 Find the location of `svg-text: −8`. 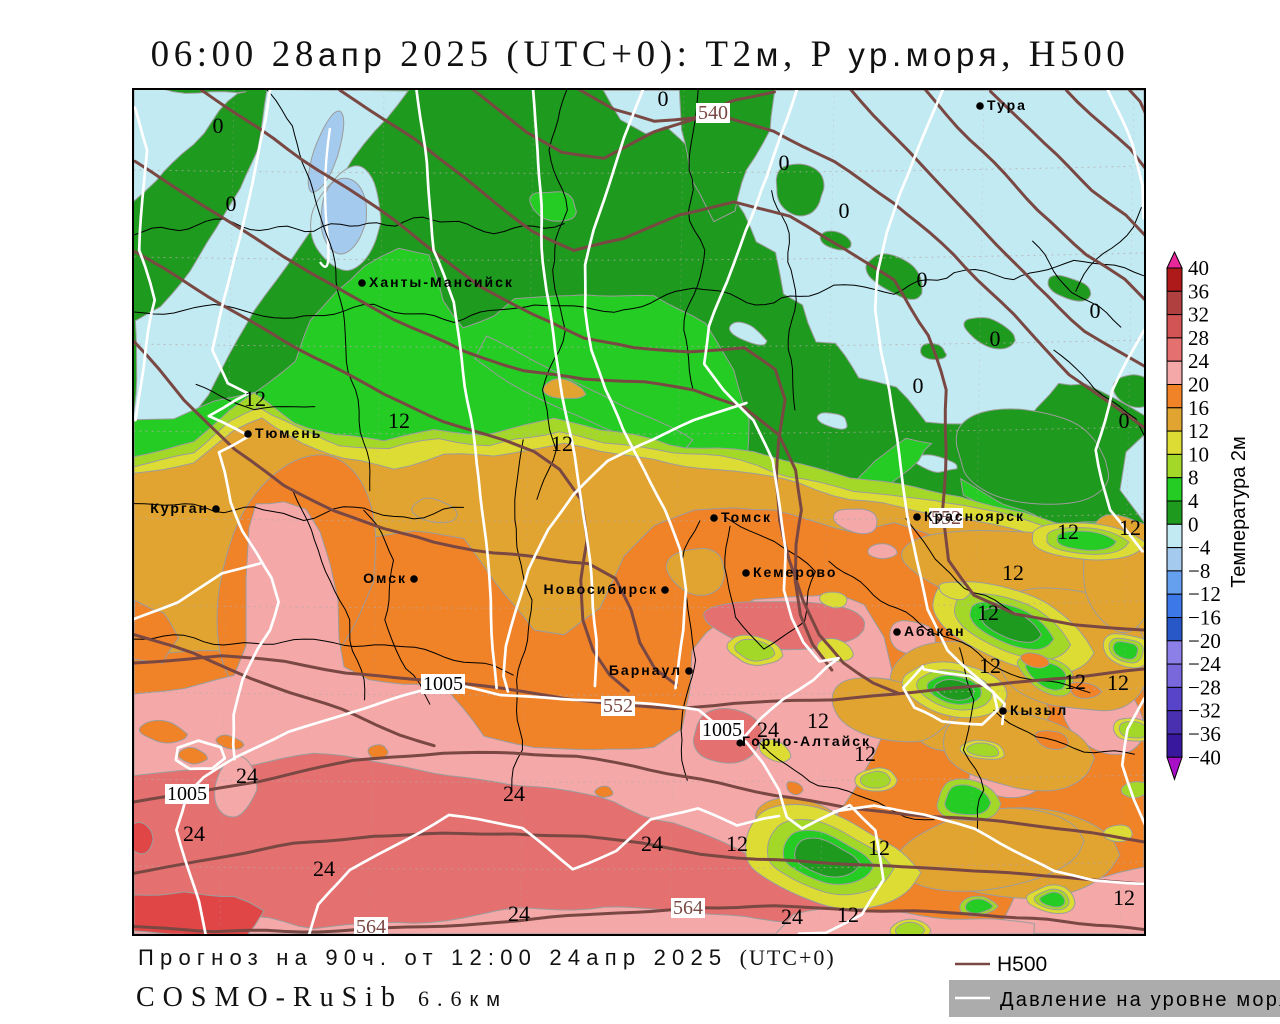

svg-text: −8 is located at coordinates (1199, 571).